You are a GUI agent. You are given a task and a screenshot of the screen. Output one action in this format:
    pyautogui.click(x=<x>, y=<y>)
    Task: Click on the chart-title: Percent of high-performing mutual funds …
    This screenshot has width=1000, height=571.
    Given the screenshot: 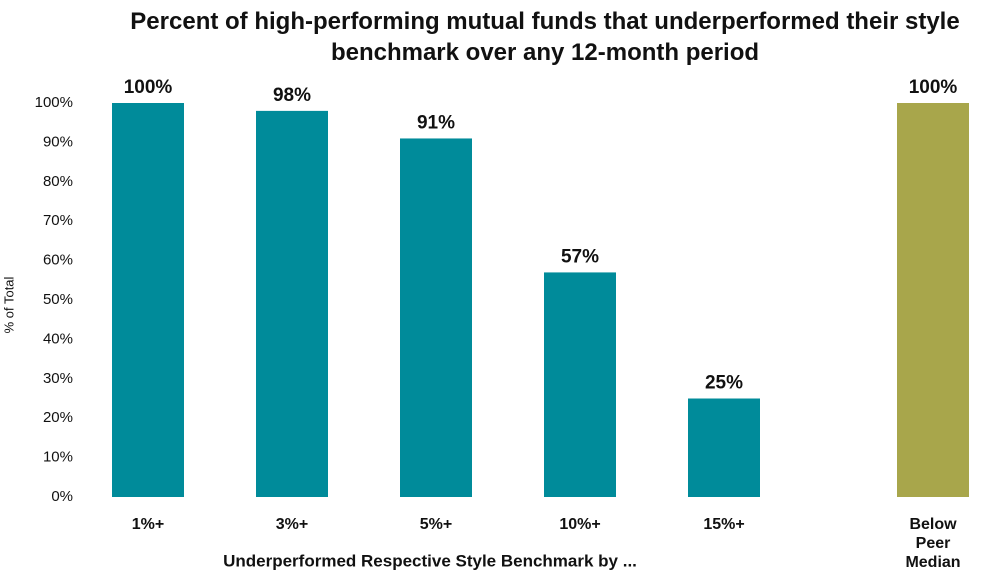 What is the action you would take?
    pyautogui.click(x=545, y=37)
    